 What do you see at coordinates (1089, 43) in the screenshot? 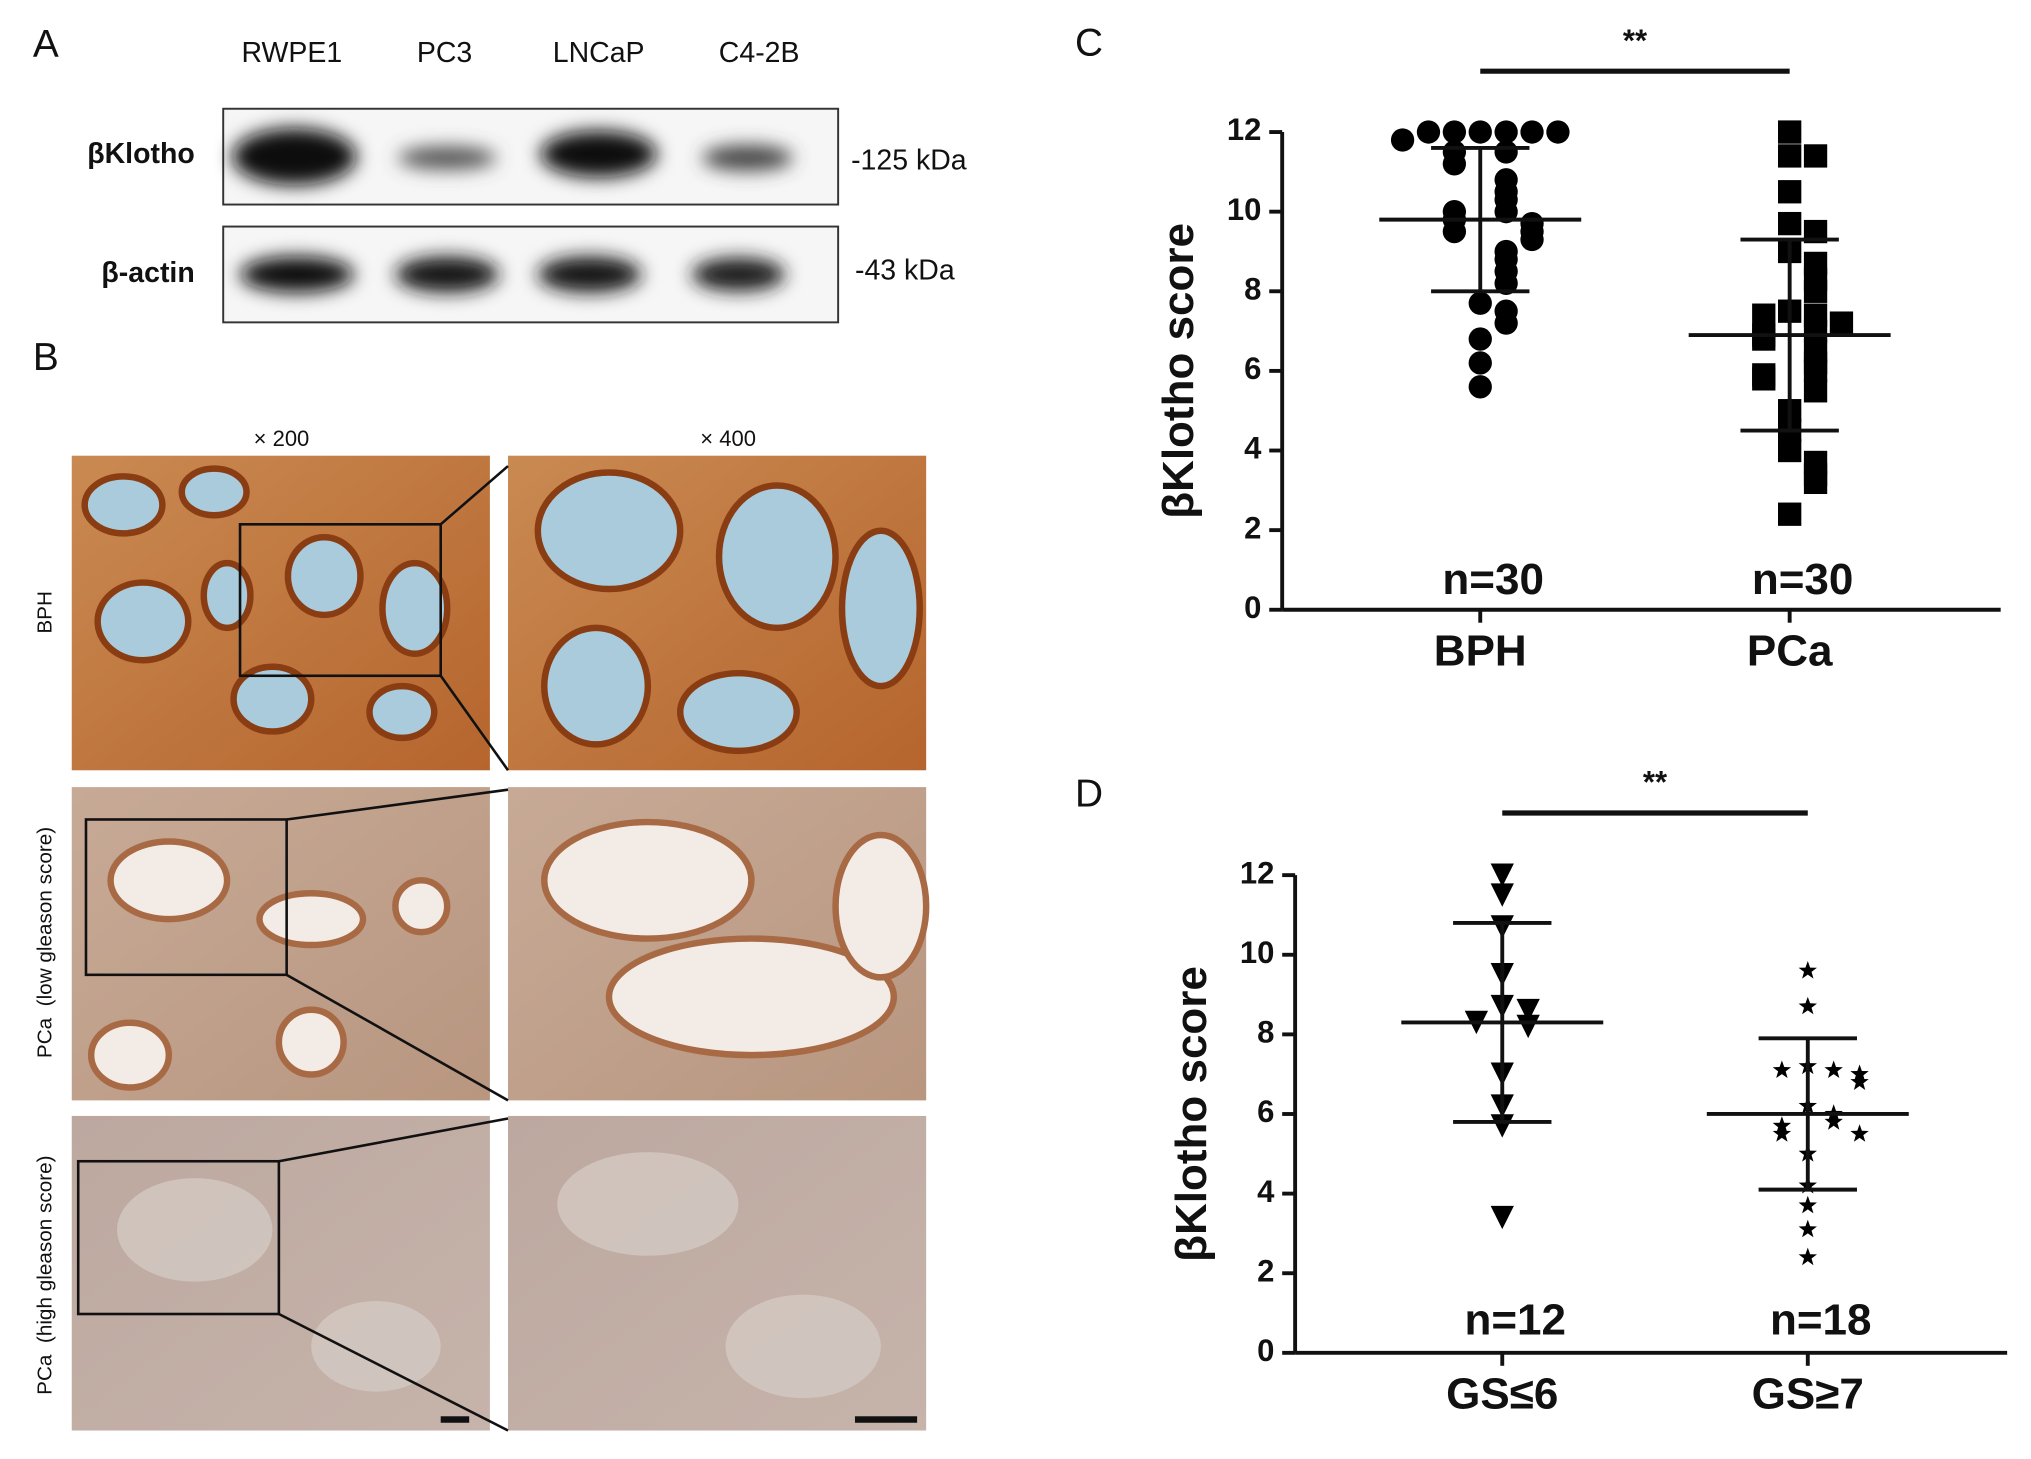
I see `panel-label: C` at bounding box center [1089, 43].